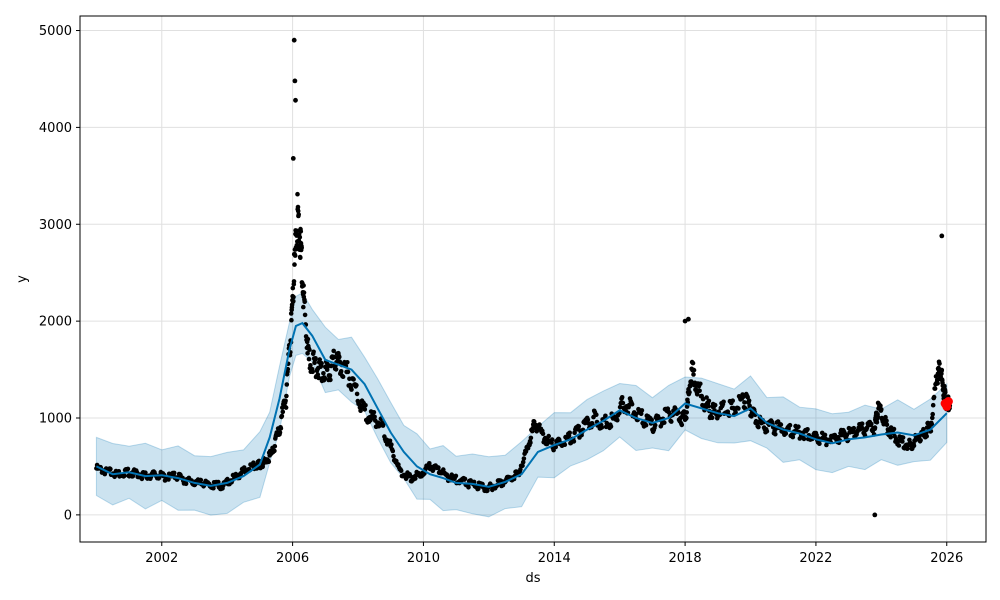  Describe the element at coordinates (55, 128) in the screenshot. I see `y-tick-label: 4000` at that location.